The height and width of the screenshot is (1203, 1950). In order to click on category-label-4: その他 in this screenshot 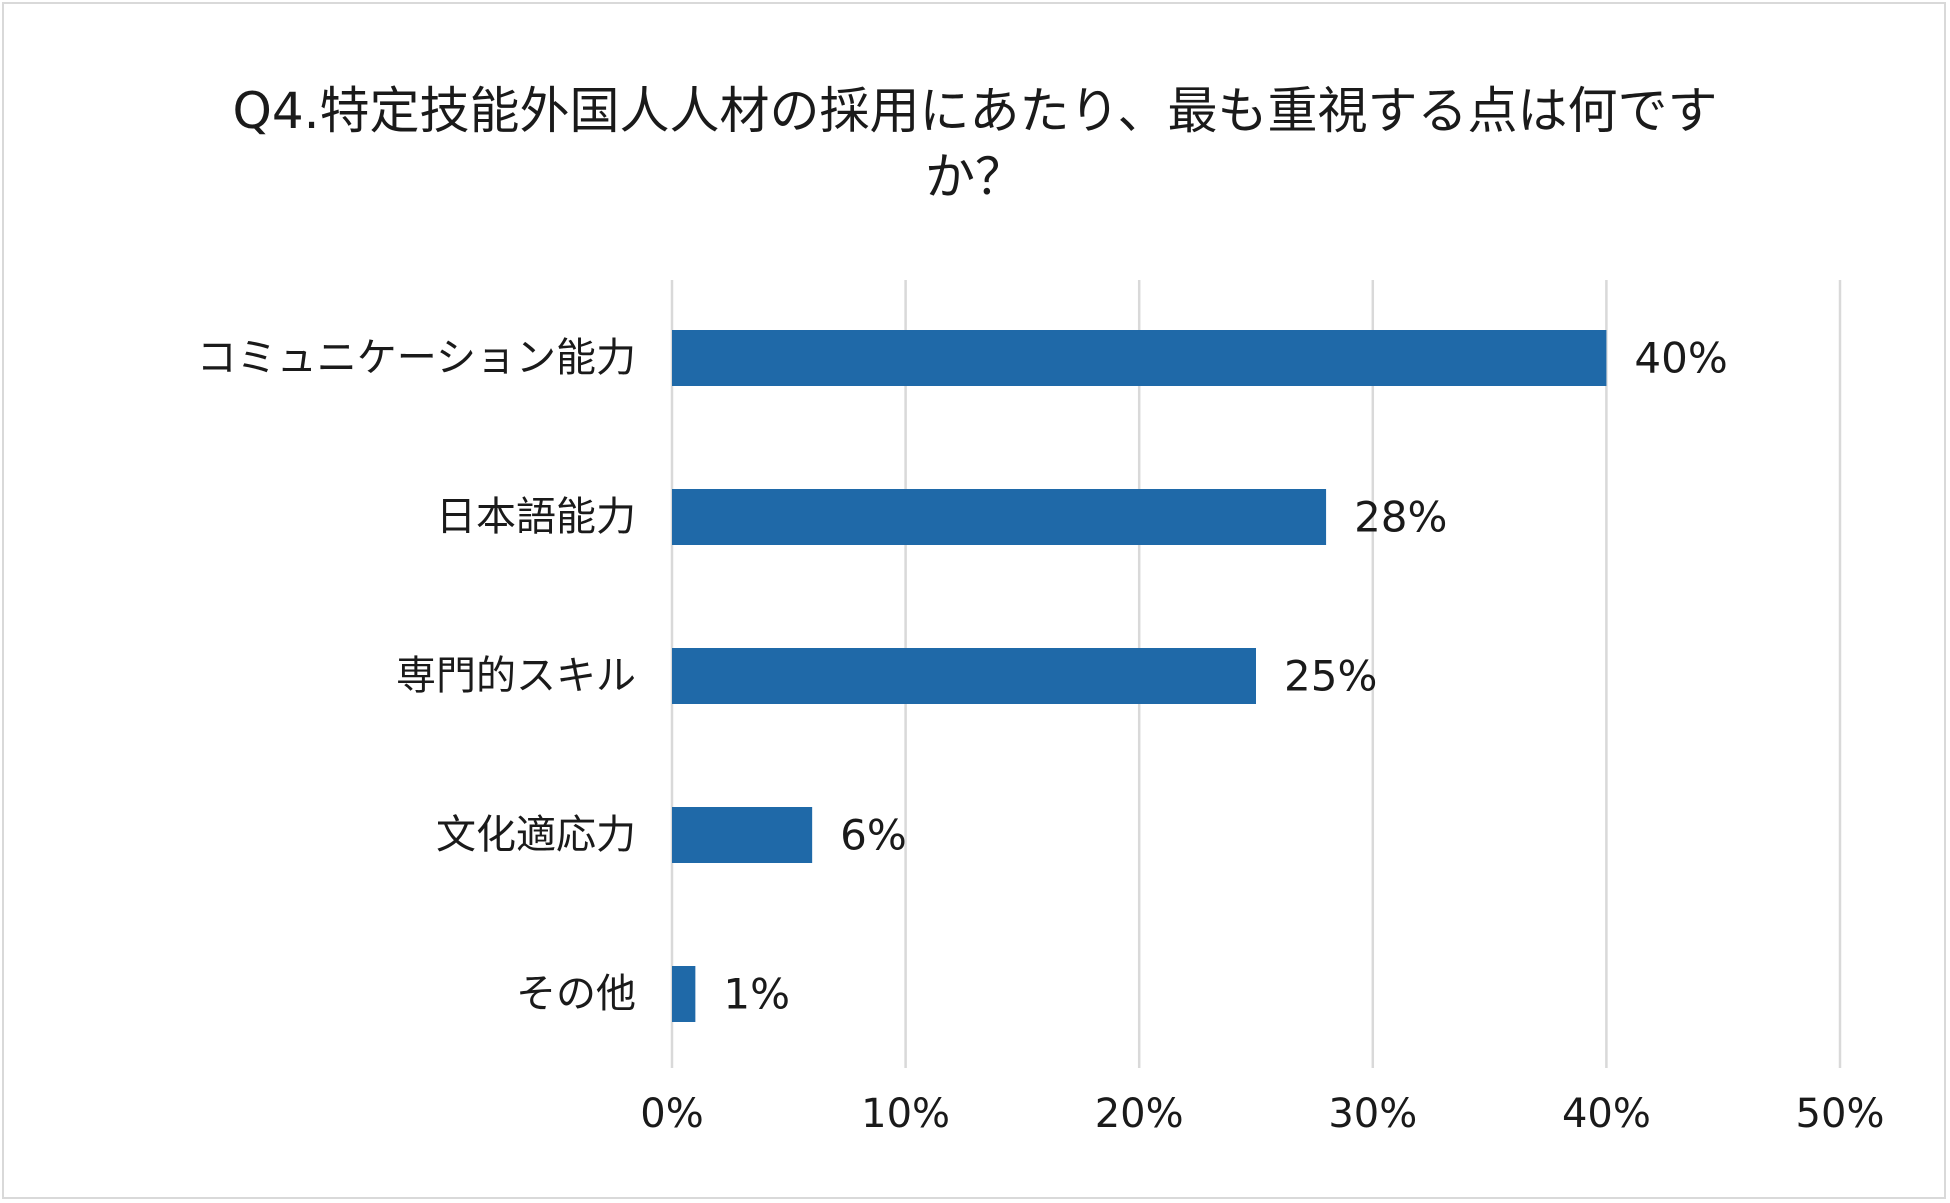, I will do `click(576, 994)`.